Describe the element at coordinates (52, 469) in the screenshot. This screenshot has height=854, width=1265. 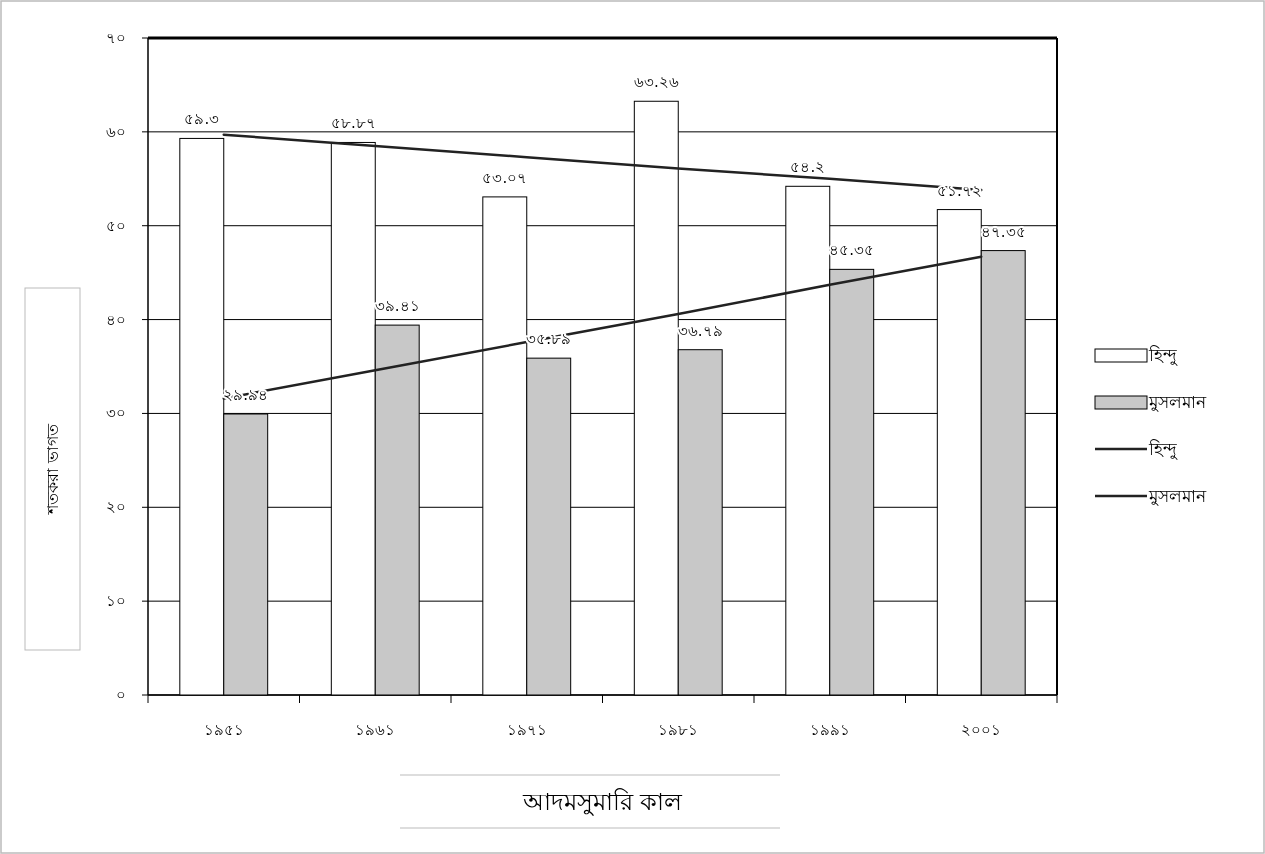
I see `y-axis-title: শতকরা ভাগত` at that location.